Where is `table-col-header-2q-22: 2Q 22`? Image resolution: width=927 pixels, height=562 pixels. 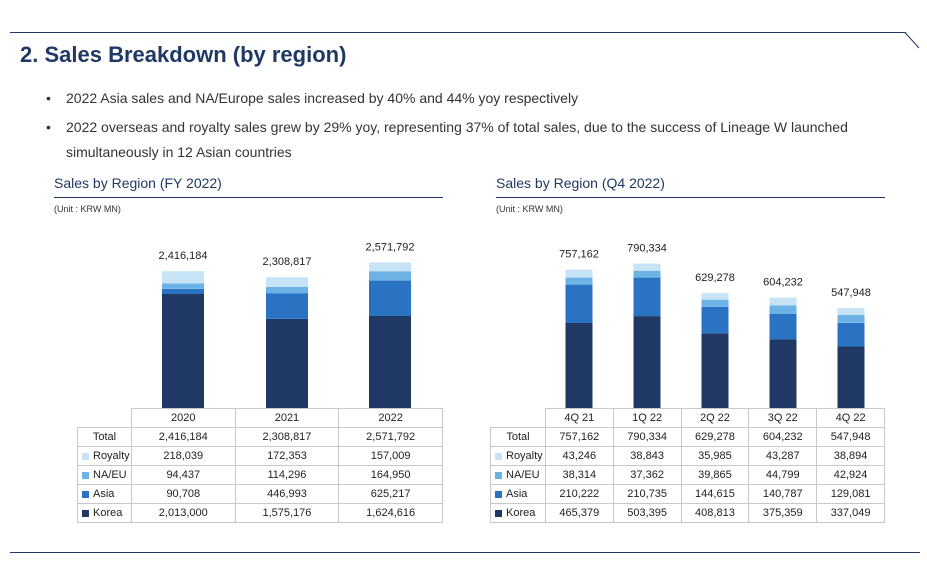
table-col-header-2q-22: 2Q 22 is located at coordinates (715, 418).